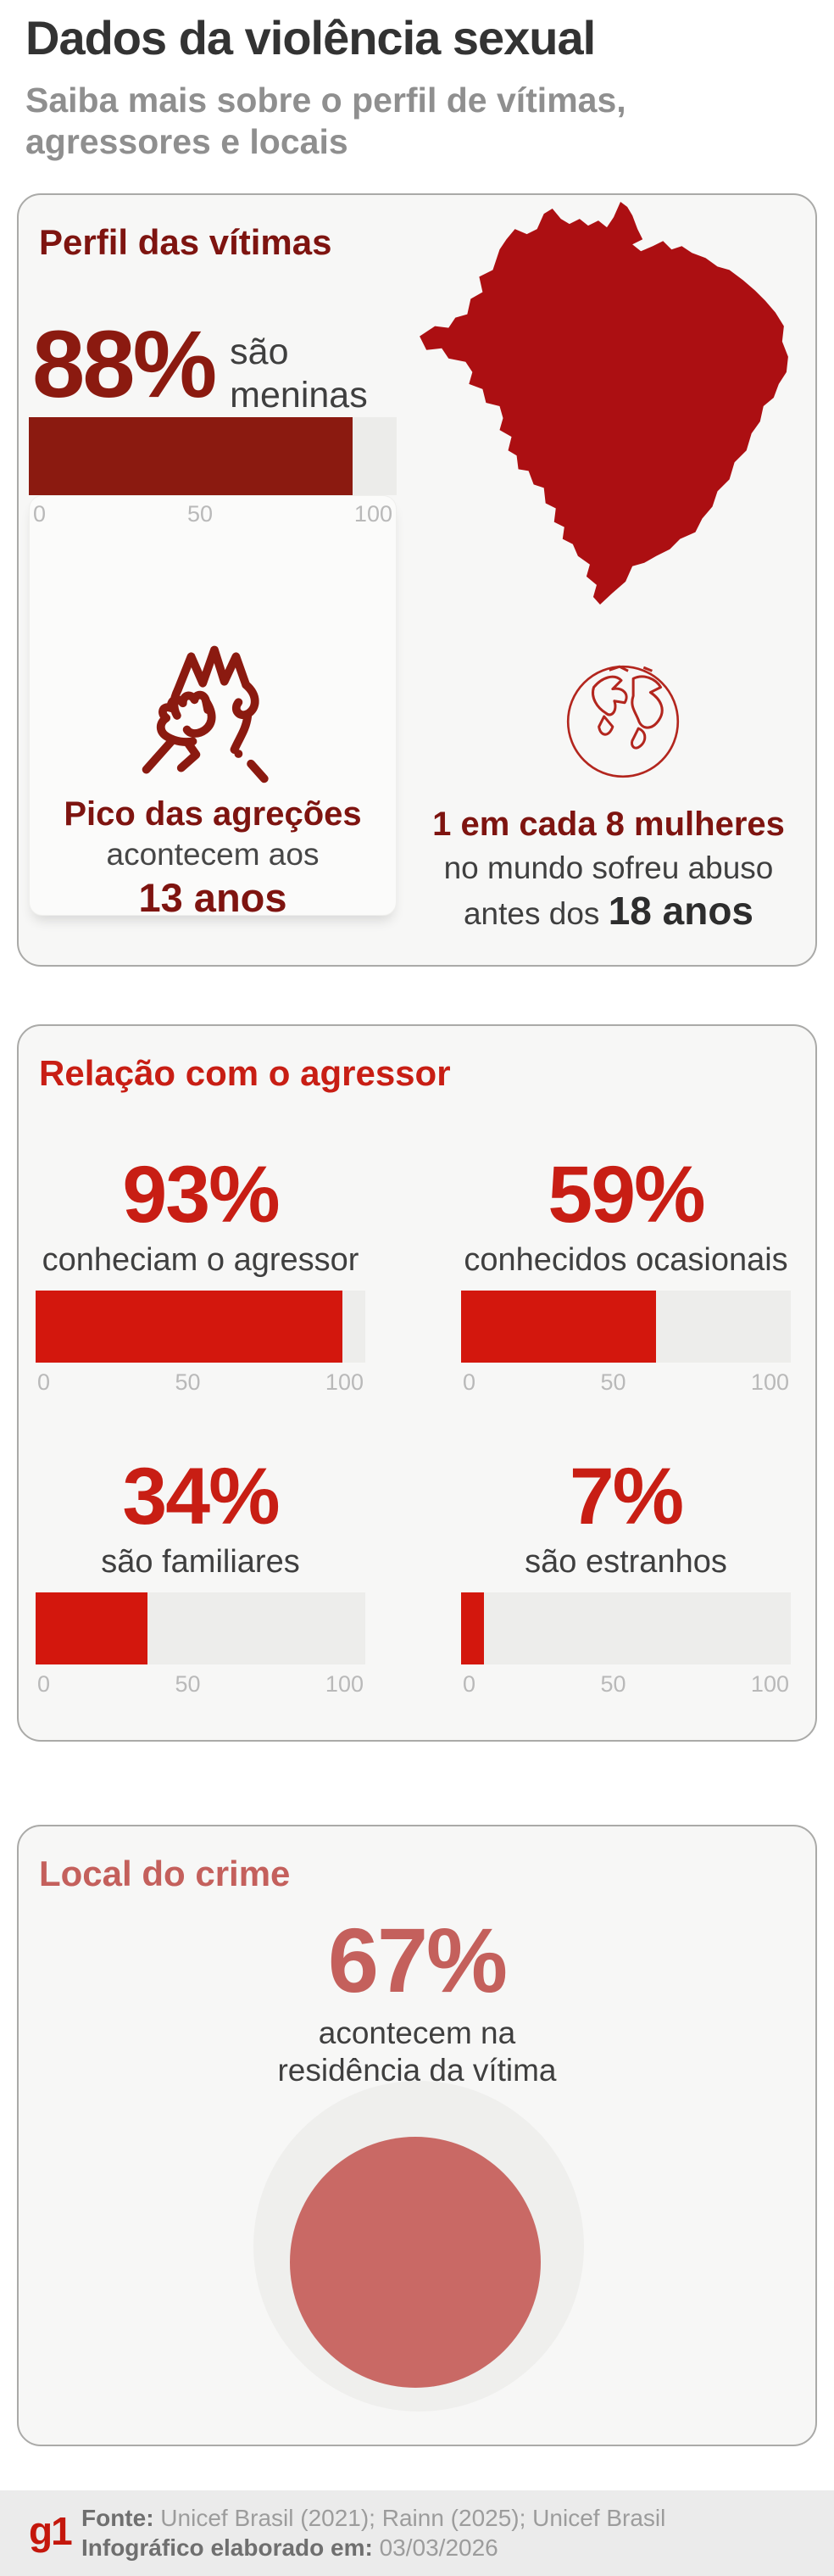 The width and height of the screenshot is (834, 2576). Describe the element at coordinates (191, 456) in the screenshot. I see `victims-bar-fill` at that location.